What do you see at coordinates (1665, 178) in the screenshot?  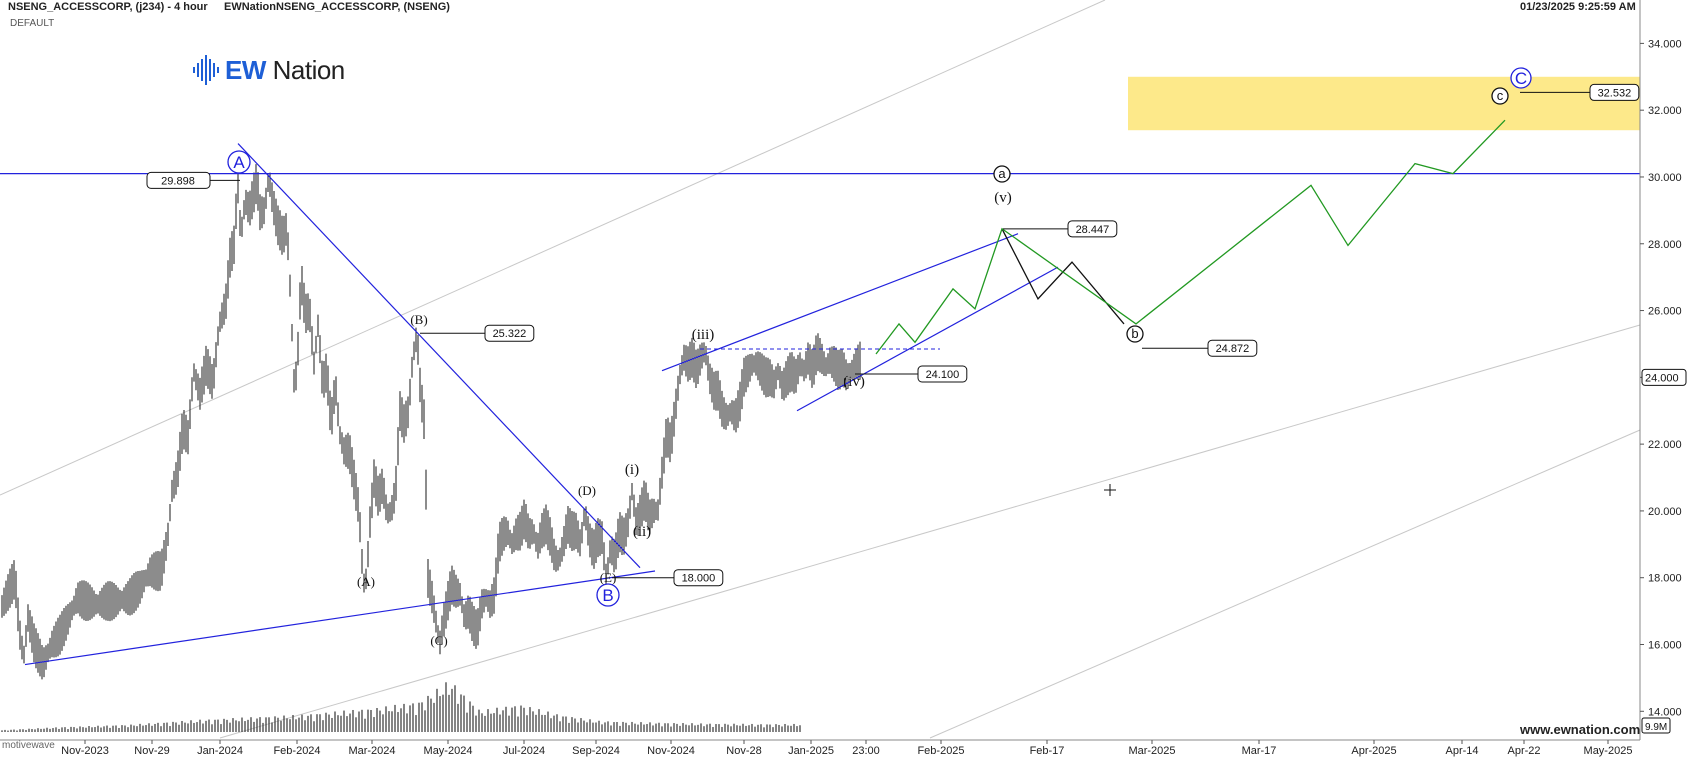 I see `y-tick-label: 30.000` at bounding box center [1665, 178].